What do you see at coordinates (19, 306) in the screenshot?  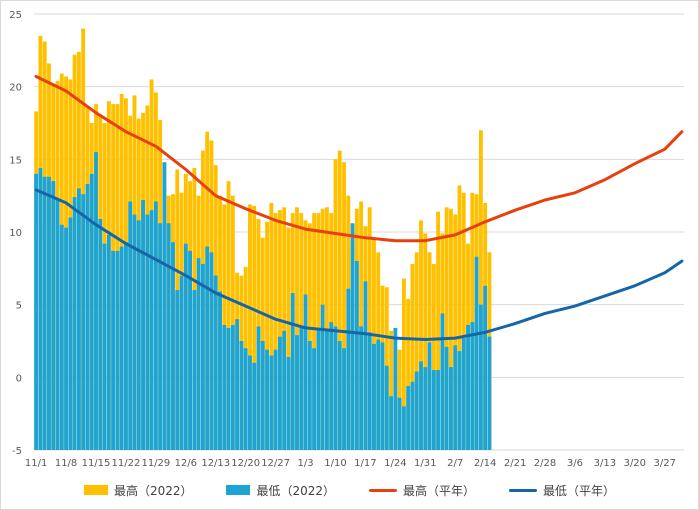 I see `y-tick-label: 5` at bounding box center [19, 306].